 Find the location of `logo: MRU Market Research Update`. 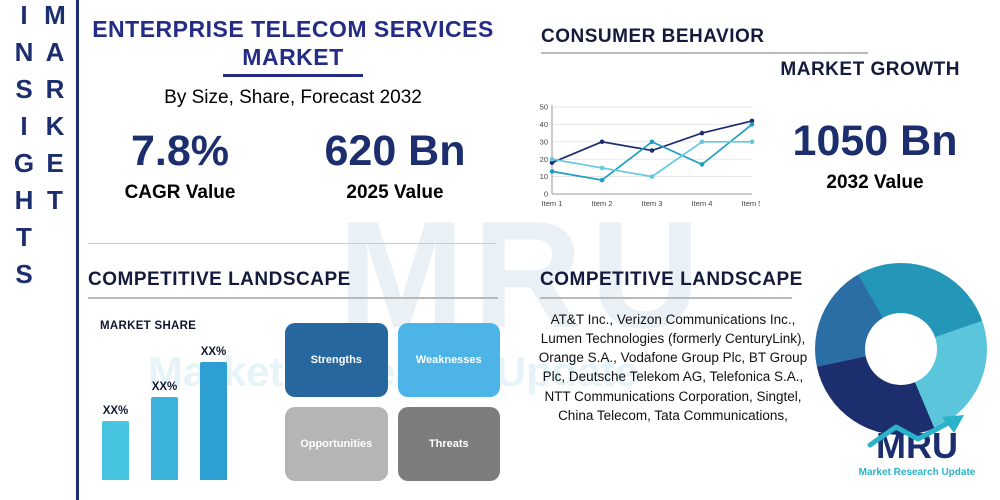

logo: MRU Market Research Update is located at coordinates (917, 446).